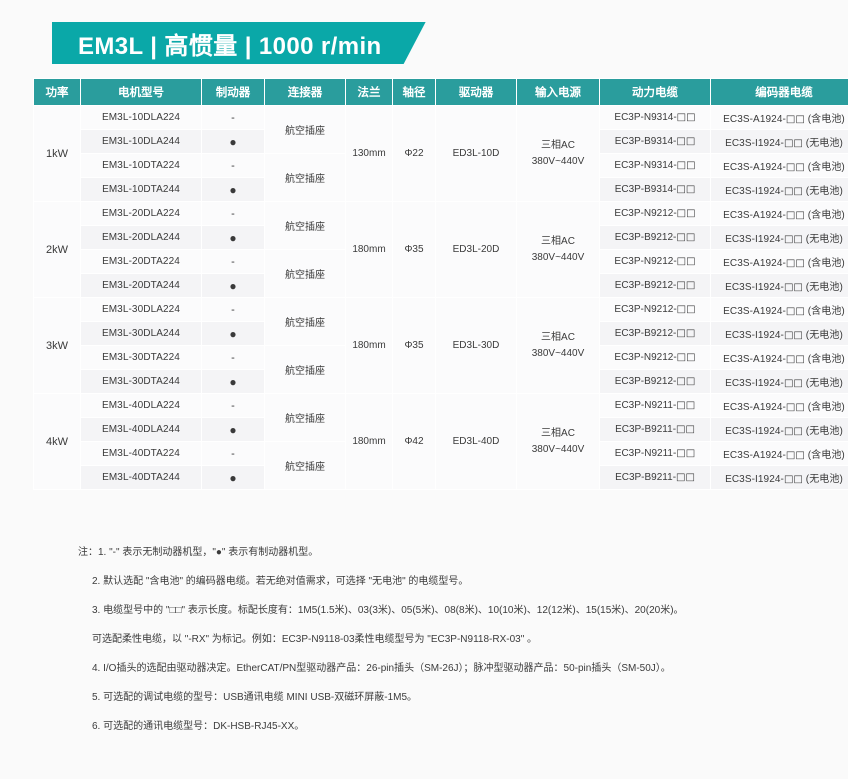  I want to click on column-header-brake: 制动器, so click(233, 92).